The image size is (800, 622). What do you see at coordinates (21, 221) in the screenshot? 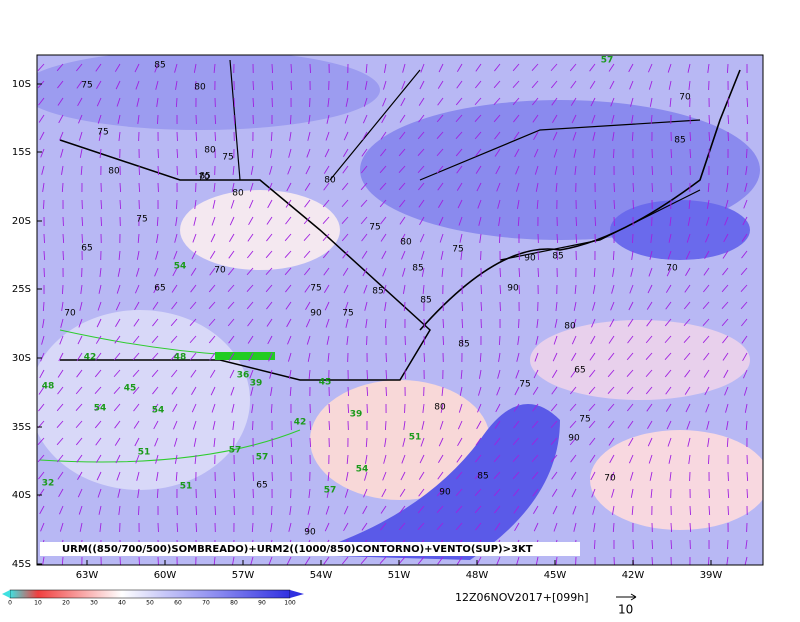
I see `lat-label: 20S` at bounding box center [21, 221].